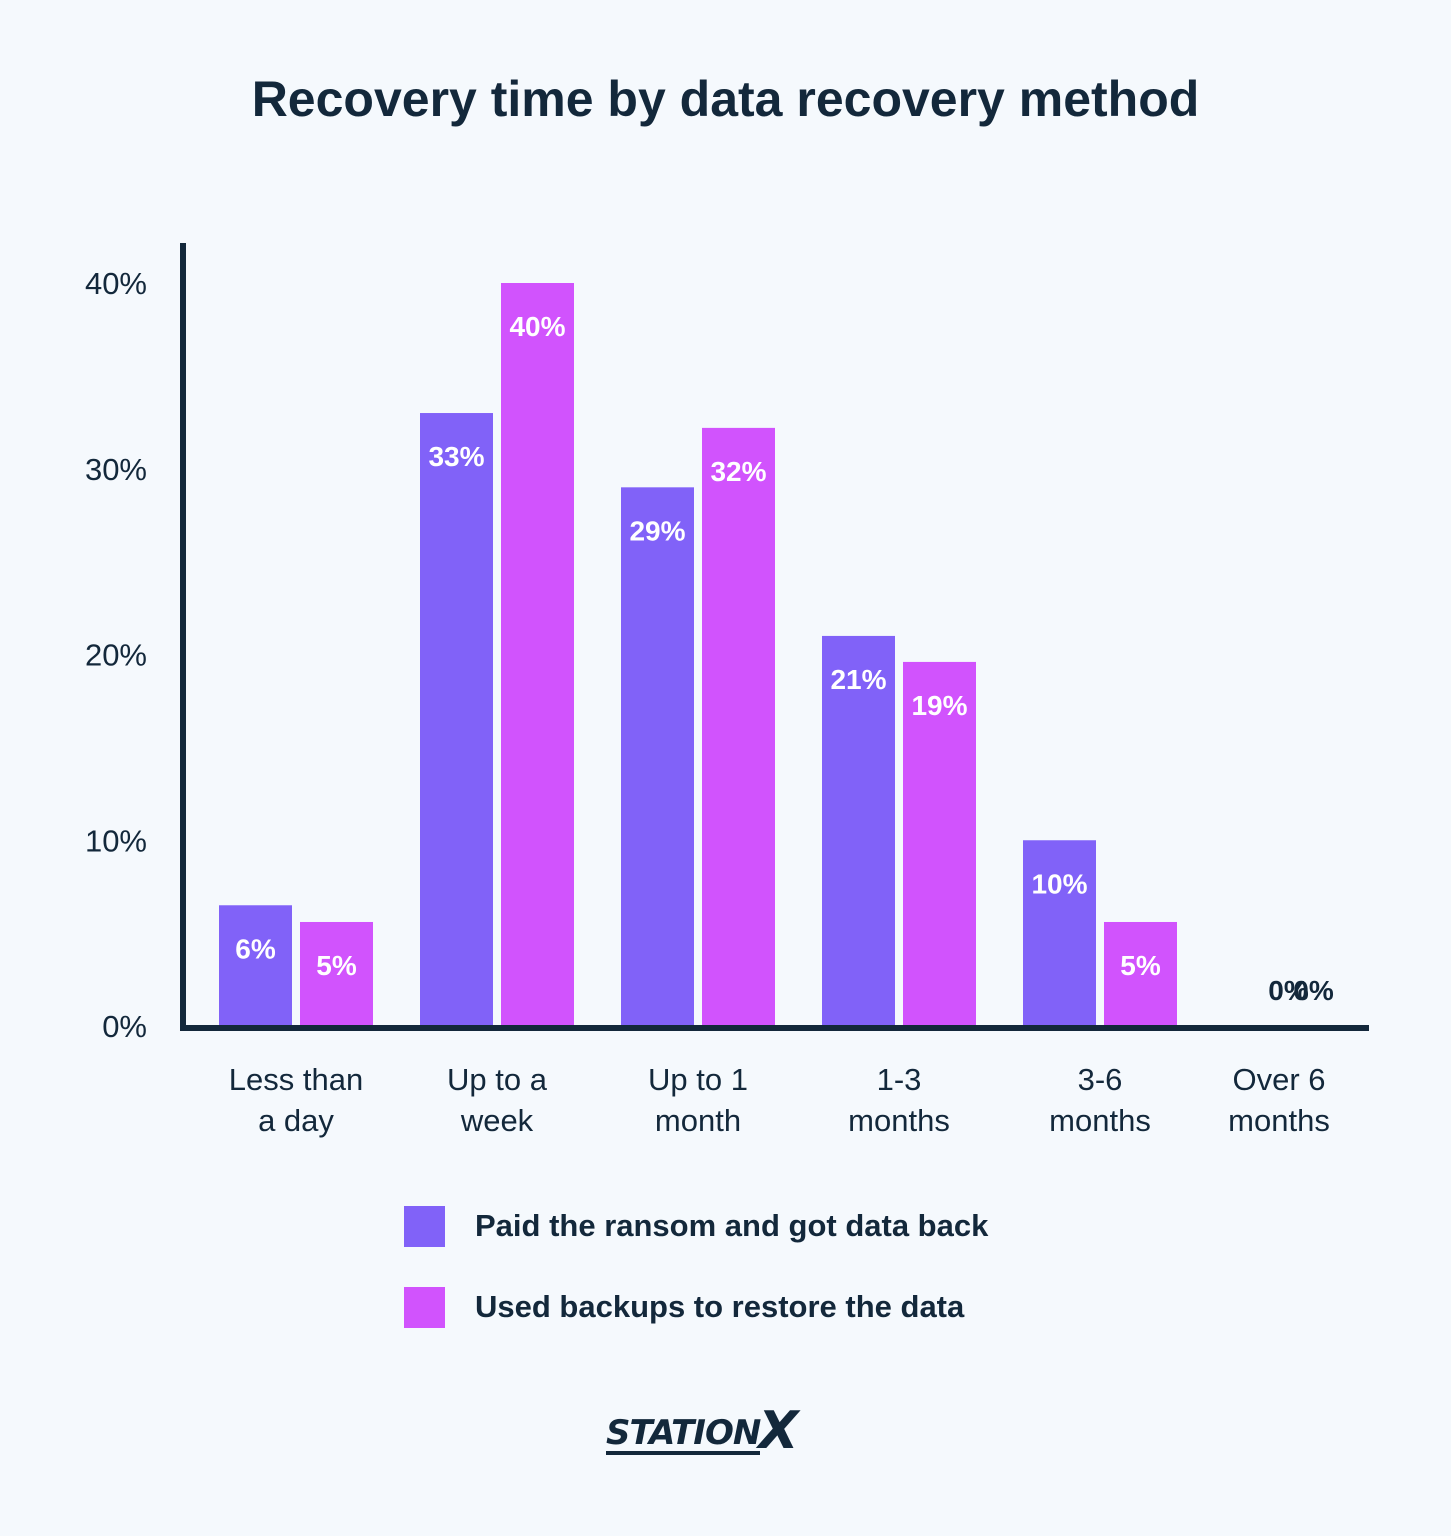  I want to click on bar-value-label: 6%, so click(255, 948).